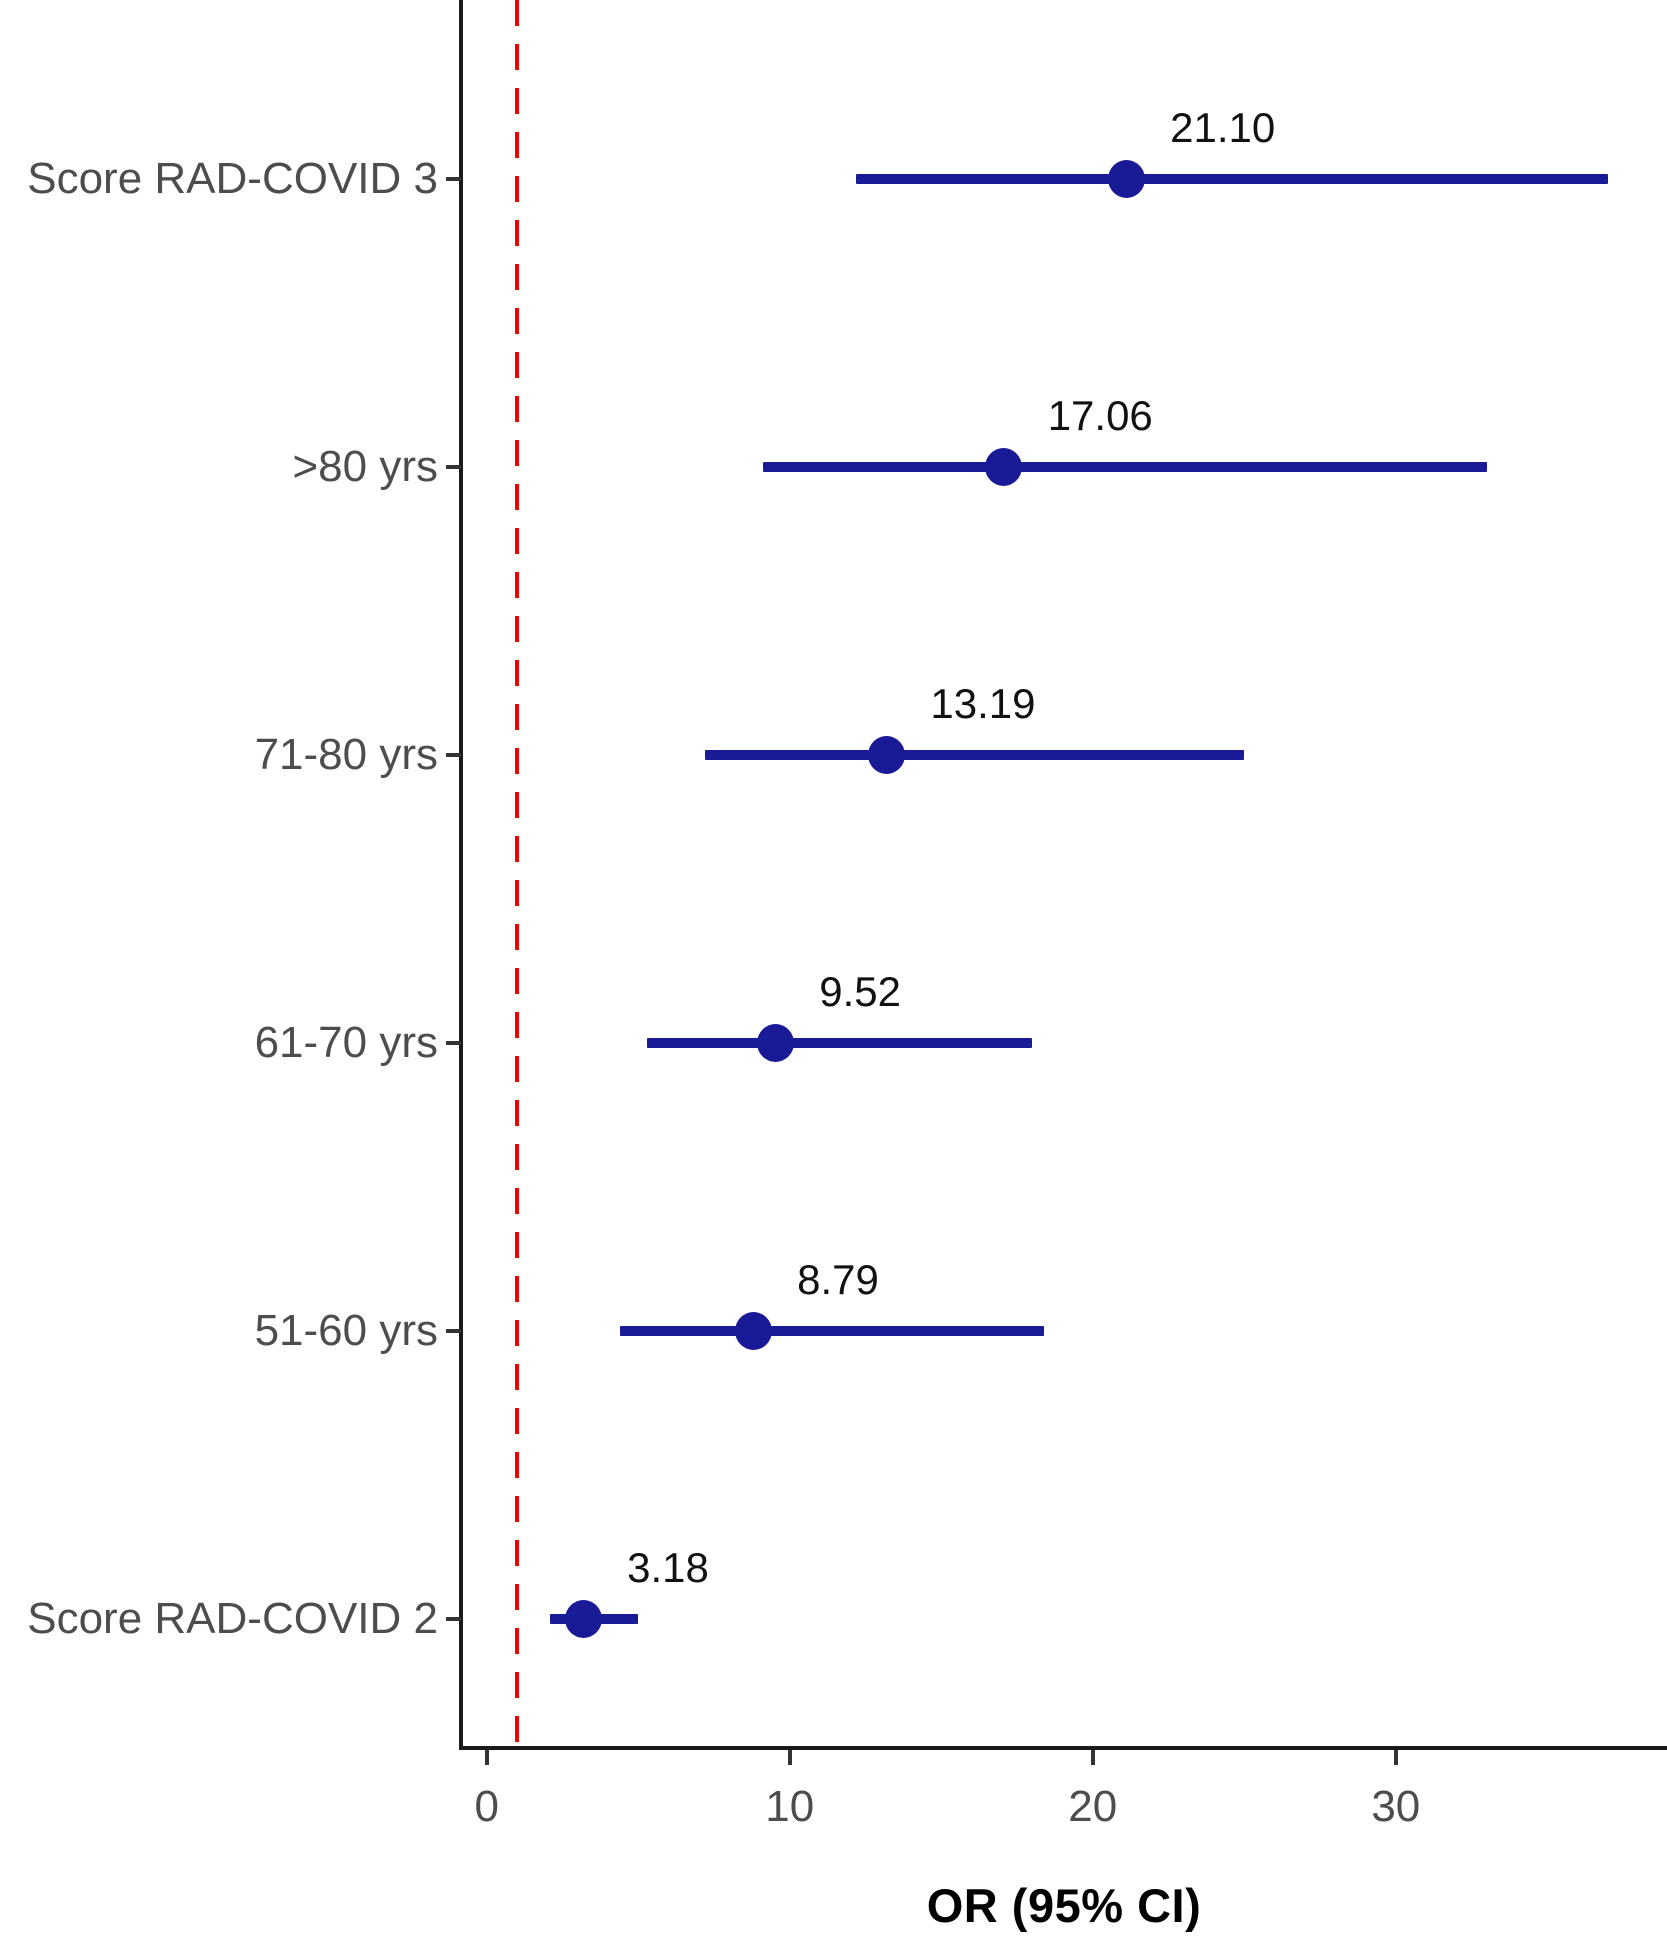 Image resolution: width=1667 pixels, height=1952 pixels. Describe the element at coordinates (1396, 1806) in the screenshot. I see `x-axis-tick-label: 30` at that location.